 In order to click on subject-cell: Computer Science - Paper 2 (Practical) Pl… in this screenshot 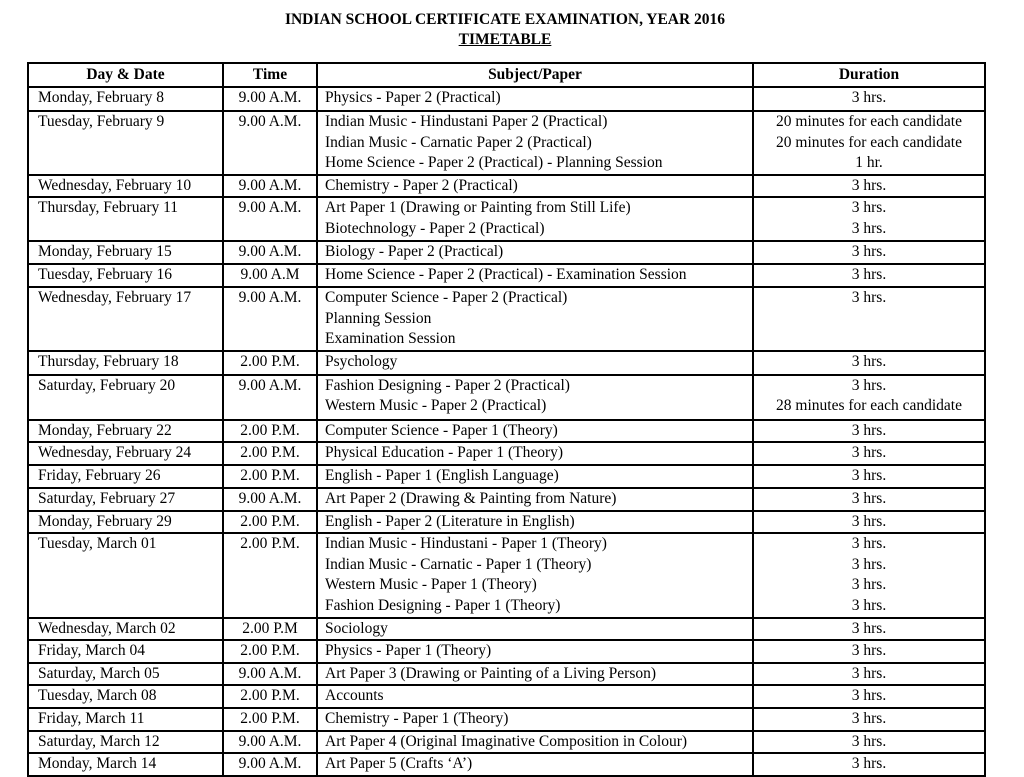, I will do `click(535, 318)`.